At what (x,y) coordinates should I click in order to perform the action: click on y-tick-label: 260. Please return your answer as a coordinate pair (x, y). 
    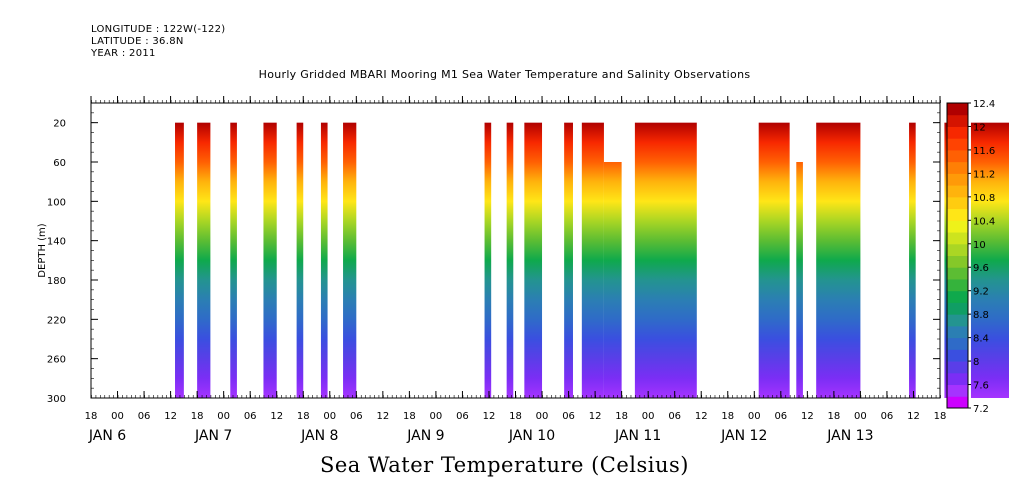
    Looking at the image, I should click on (56, 360).